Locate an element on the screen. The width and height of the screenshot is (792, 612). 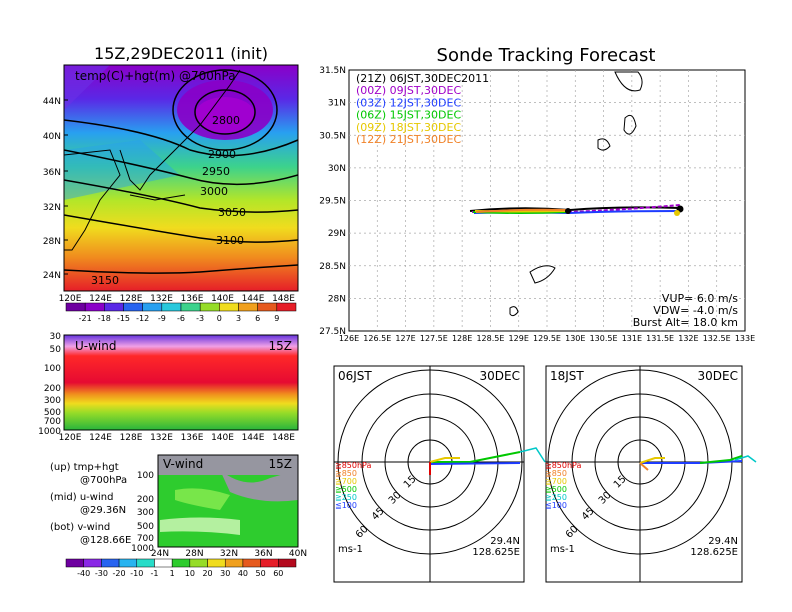
note-bot-2: @128.66E is located at coordinates (105, 540).